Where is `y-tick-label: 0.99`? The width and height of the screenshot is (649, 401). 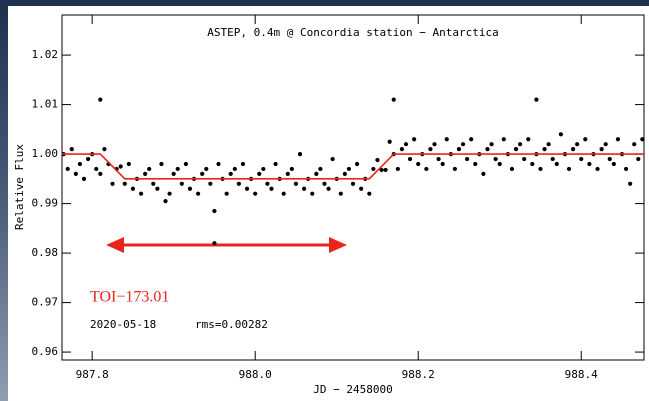
y-tick-label: 0.99 is located at coordinates (45, 203).